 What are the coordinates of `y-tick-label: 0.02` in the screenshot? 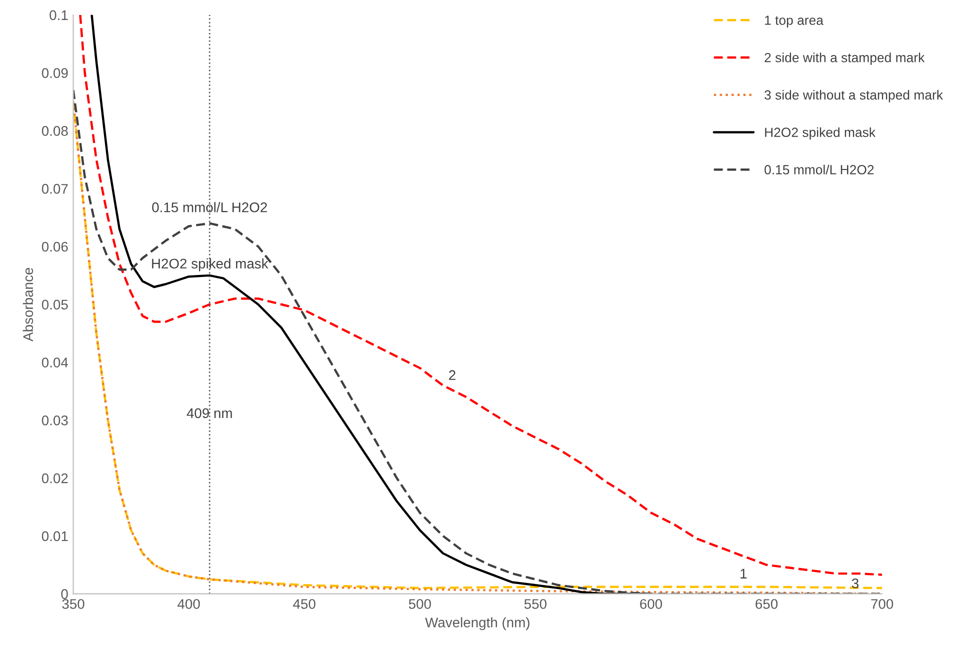 It's located at (55, 478).